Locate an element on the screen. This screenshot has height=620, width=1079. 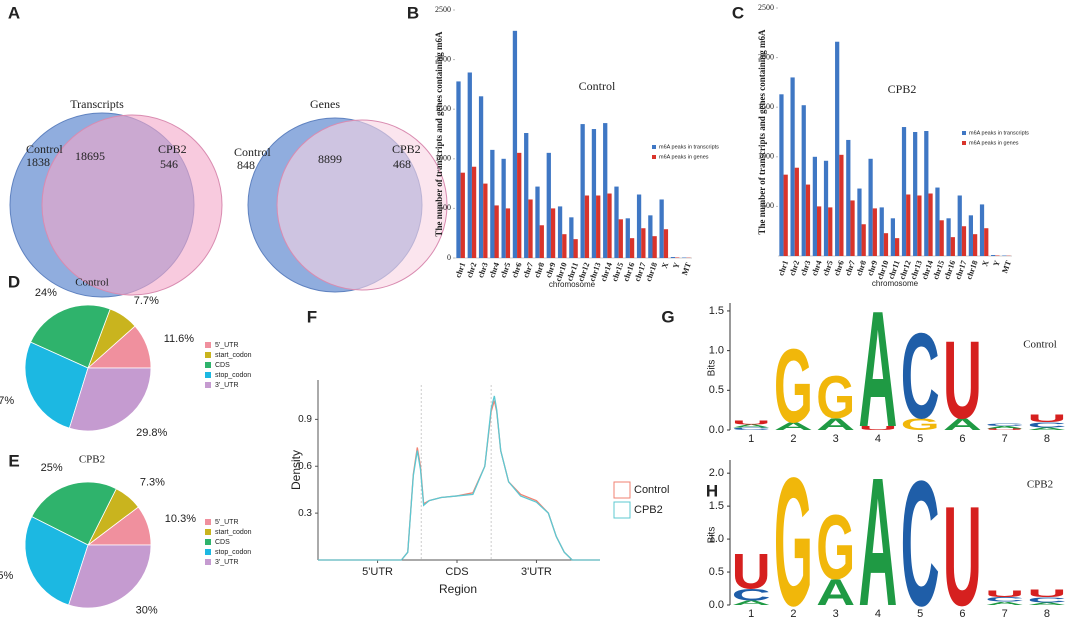
x-tick-label: X is located at coordinates (985, 263).